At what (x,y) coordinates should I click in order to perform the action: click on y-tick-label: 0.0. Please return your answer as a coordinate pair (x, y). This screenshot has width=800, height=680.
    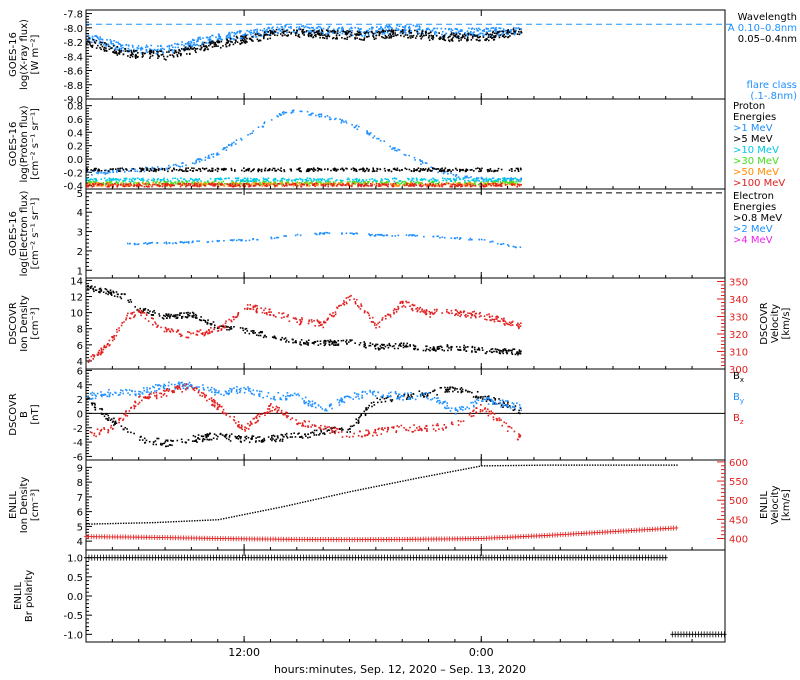
    Looking at the image, I should click on (75, 160).